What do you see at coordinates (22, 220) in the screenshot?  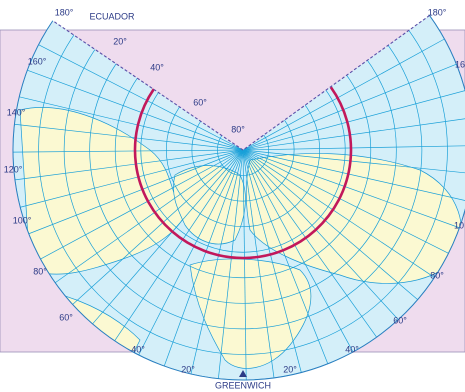 I see `label: 100°` at bounding box center [22, 220].